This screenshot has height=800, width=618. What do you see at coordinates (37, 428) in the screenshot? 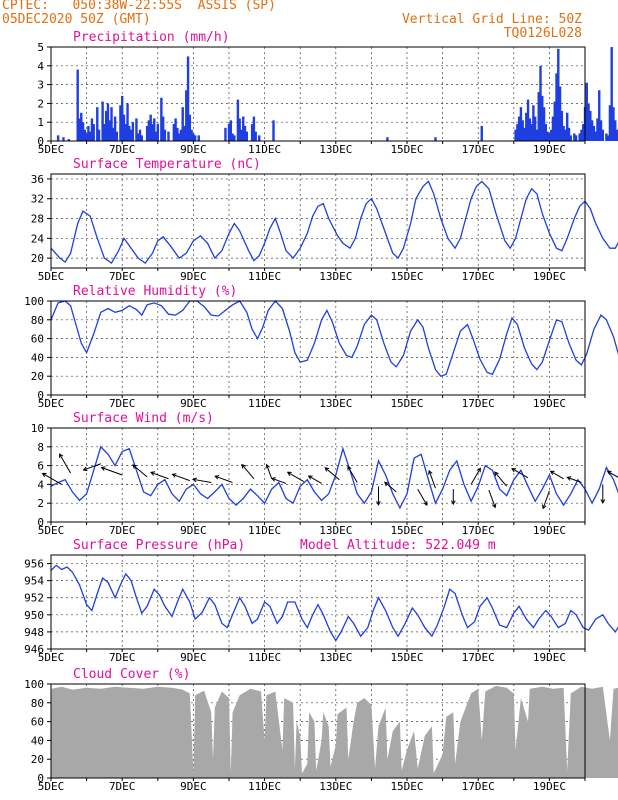
I see `y-tick-label: 10` at bounding box center [37, 428].